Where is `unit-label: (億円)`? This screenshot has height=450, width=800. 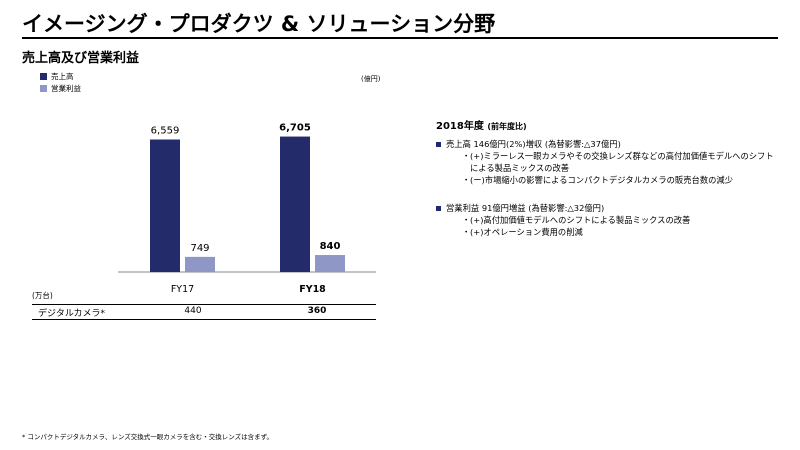
unit-label: (億円) is located at coordinates (371, 79).